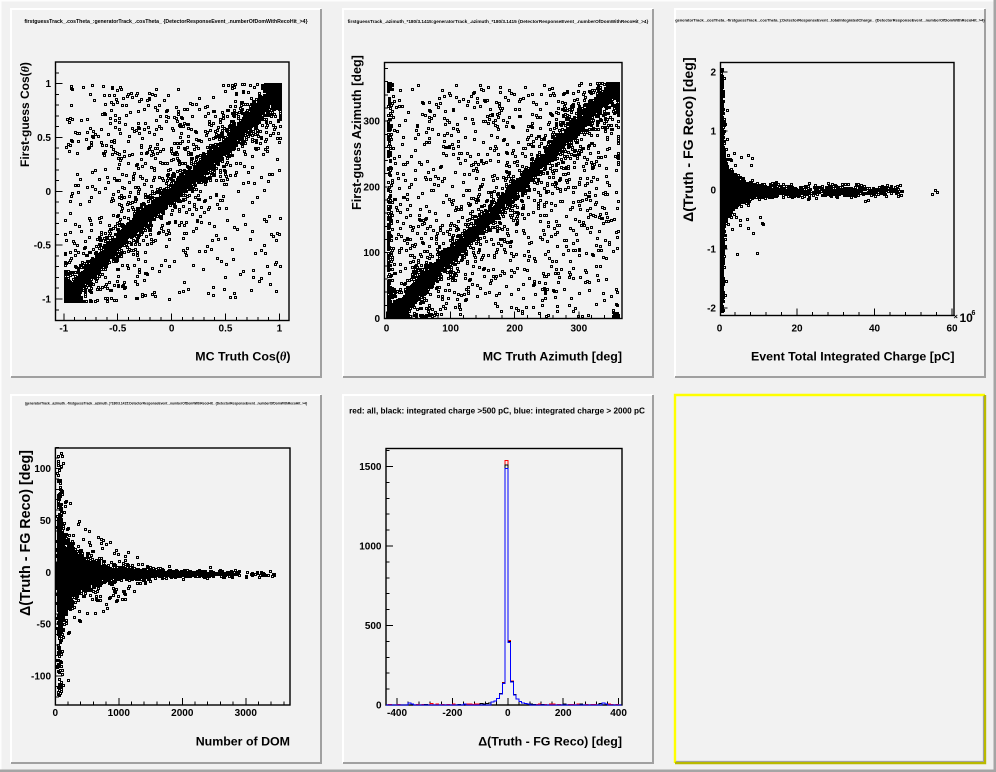 Image resolution: width=996 pixels, height=772 pixels. Describe the element at coordinates (182, 713) in the screenshot. I see `svg-text: 2000` at that location.